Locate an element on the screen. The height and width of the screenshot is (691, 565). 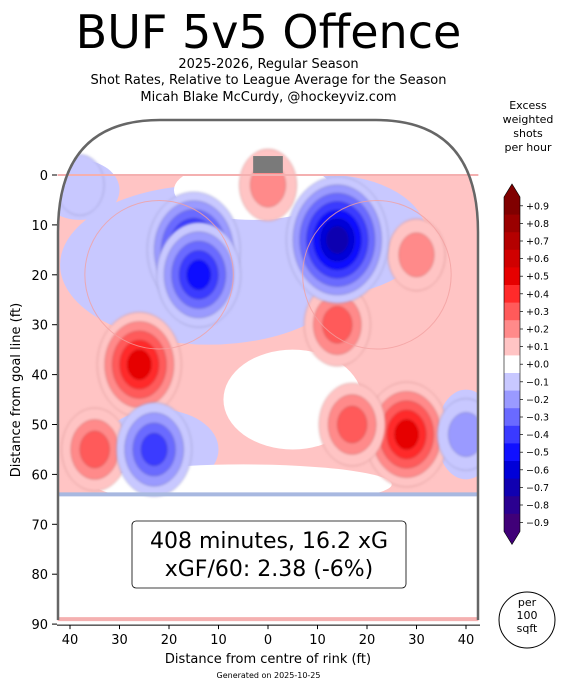
colorbar-label: +0.3 is located at coordinates (537, 312).